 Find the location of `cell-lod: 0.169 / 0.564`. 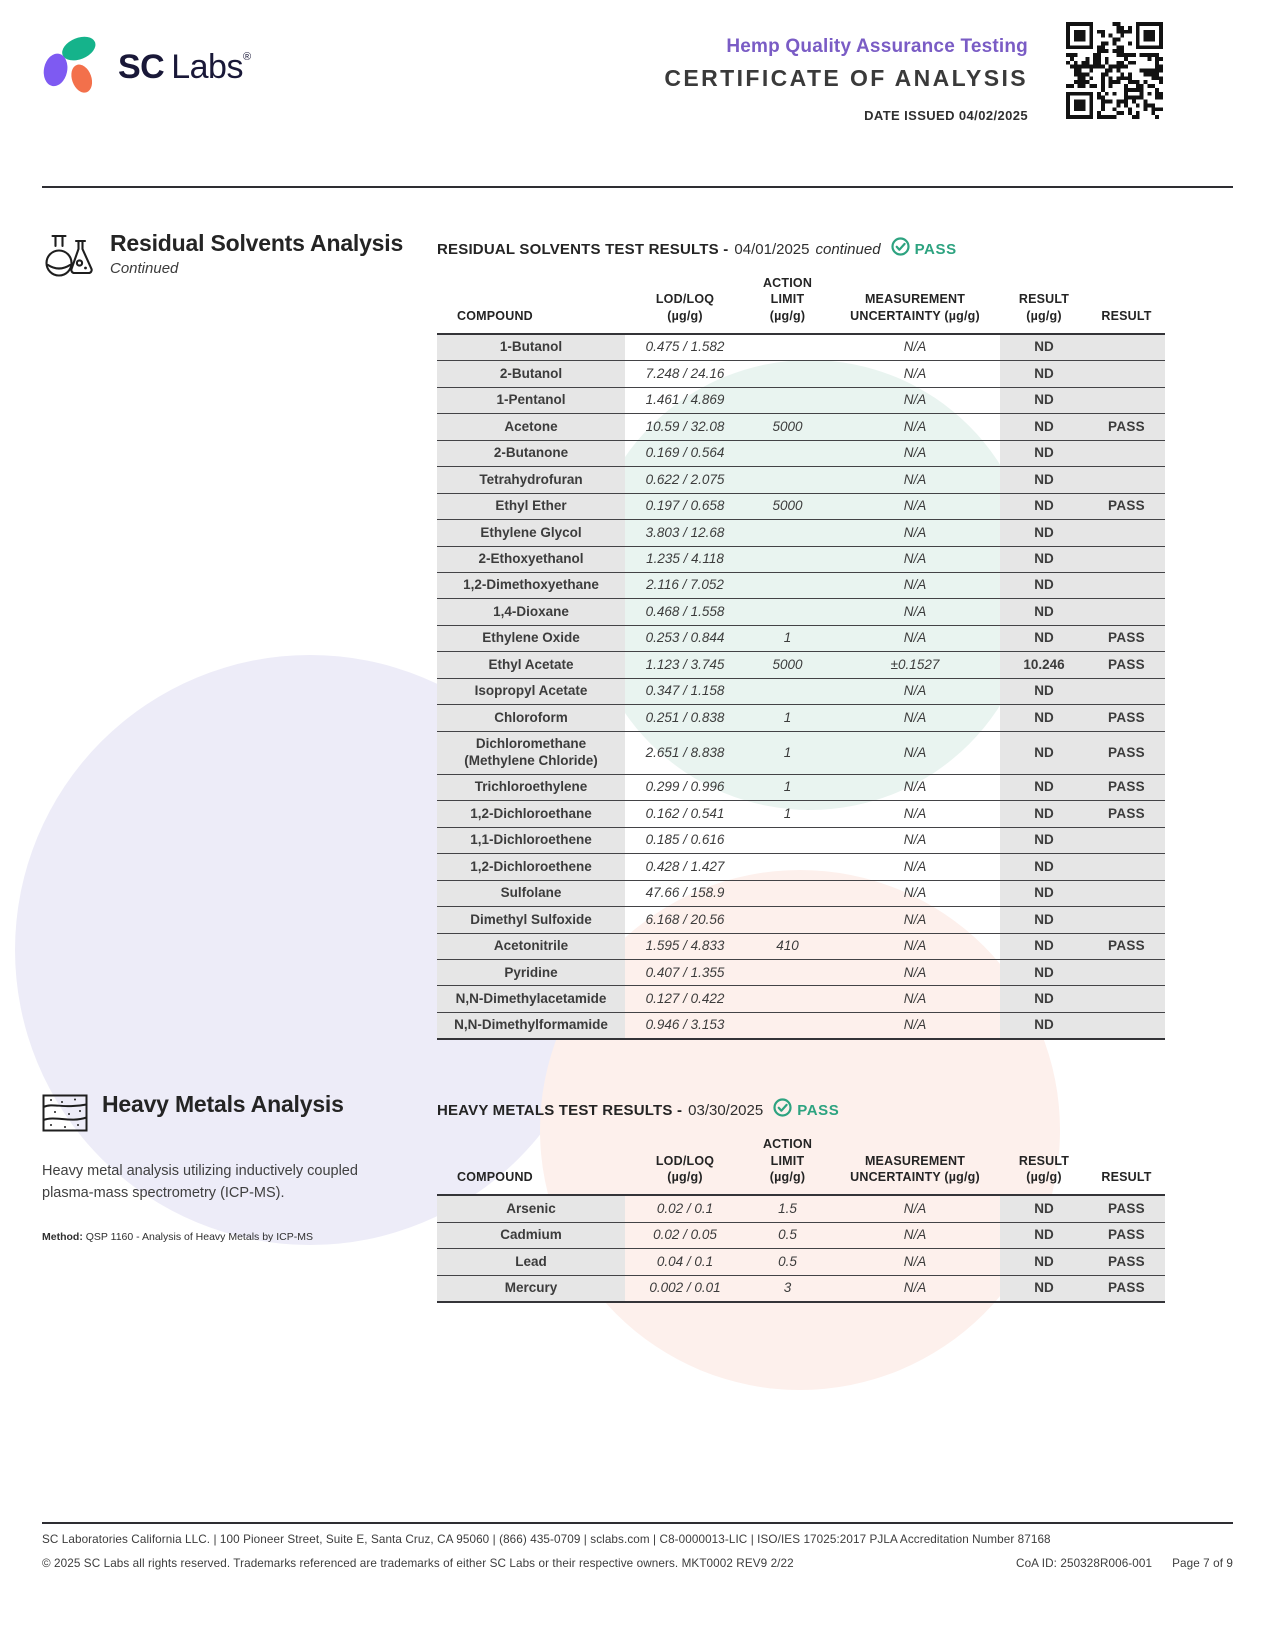

cell-lod: 0.169 / 0.564 is located at coordinates (685, 453).